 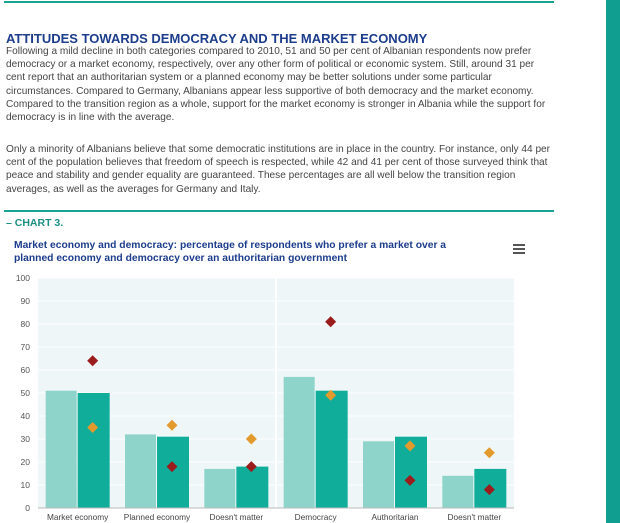 I want to click on x-tick-label: Market economy, so click(x=78, y=517).